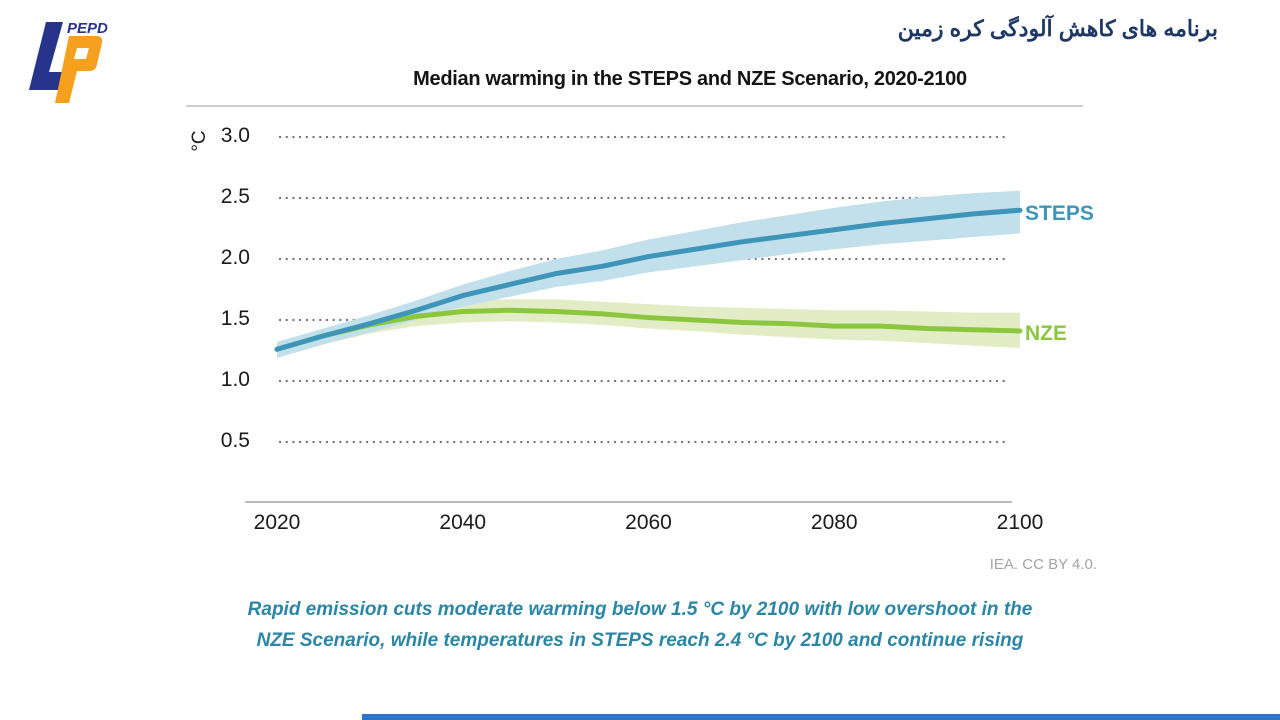 This screenshot has height=720, width=1280. I want to click on y-tick-label: 1.0, so click(235, 379).